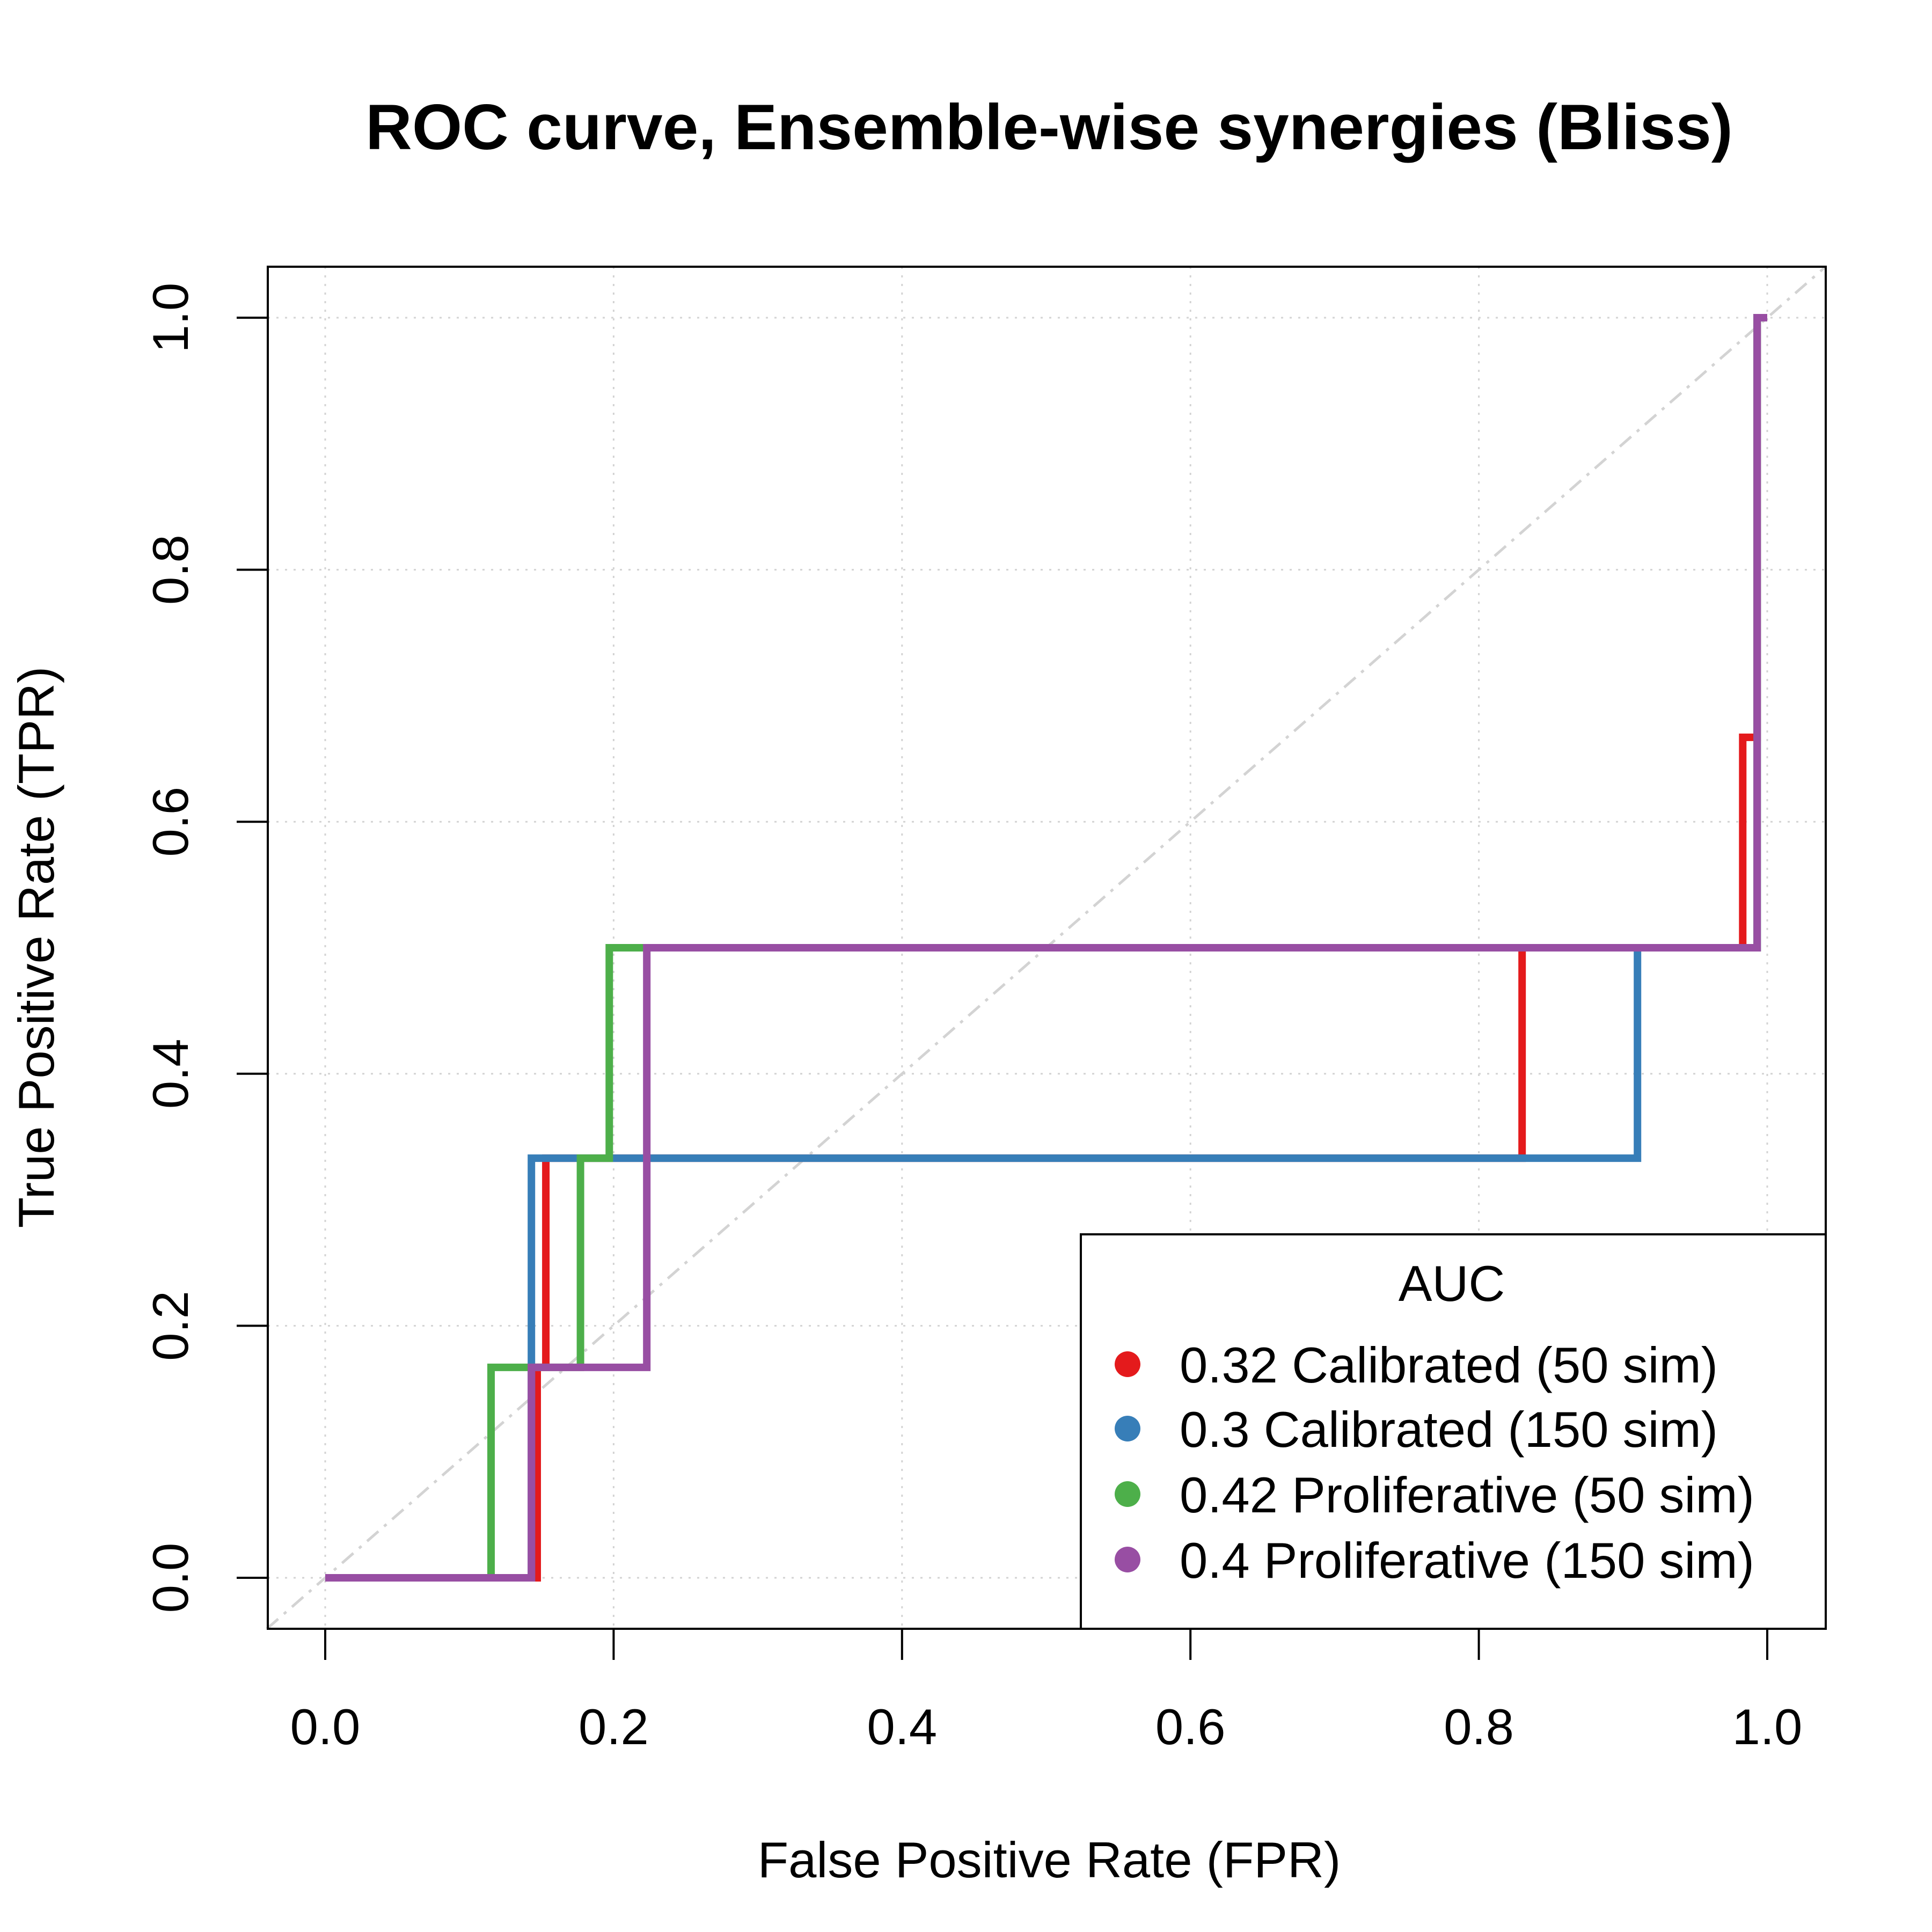  What do you see at coordinates (170, 822) in the screenshot?
I see `y-tick-label-3: 0.6` at bounding box center [170, 822].